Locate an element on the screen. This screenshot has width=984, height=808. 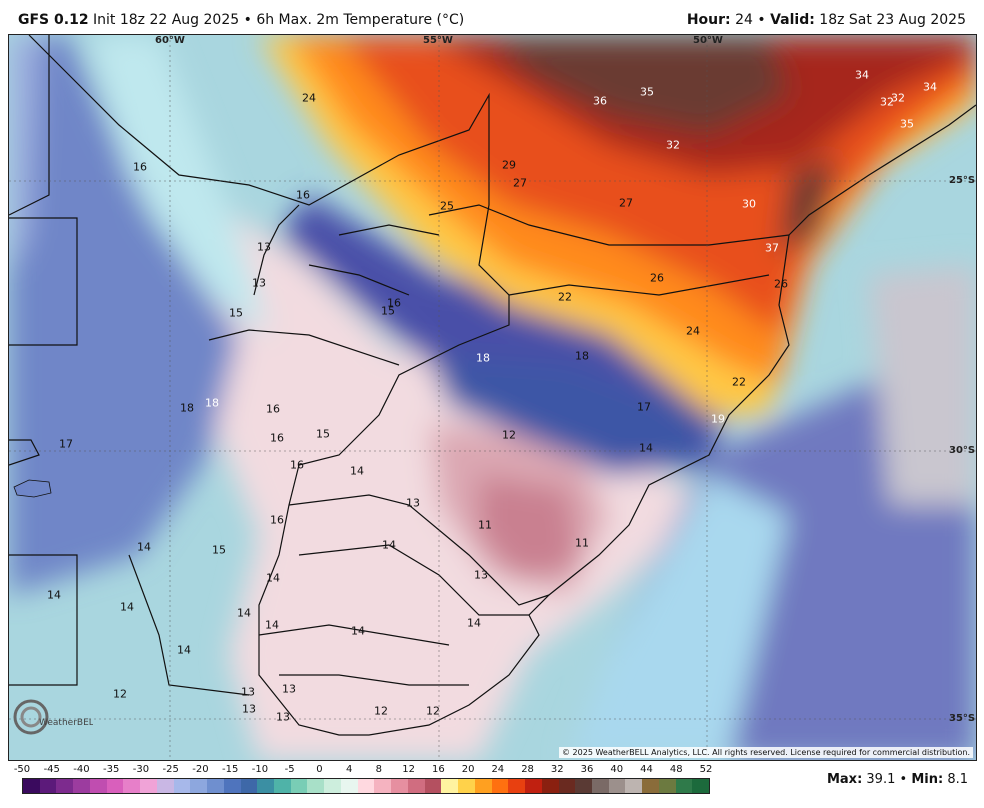
temperature-label: 17 is located at coordinates (644, 407).